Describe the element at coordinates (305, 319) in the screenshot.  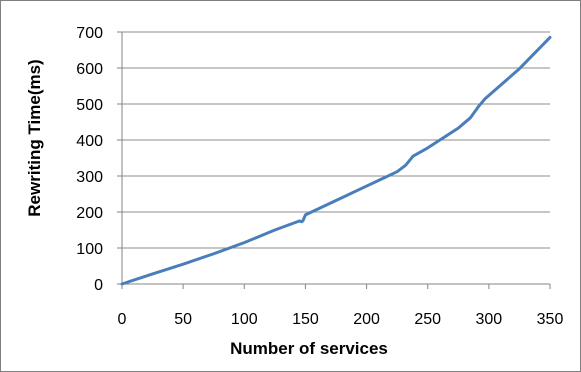
I see `x-tick-label: 150` at that location.